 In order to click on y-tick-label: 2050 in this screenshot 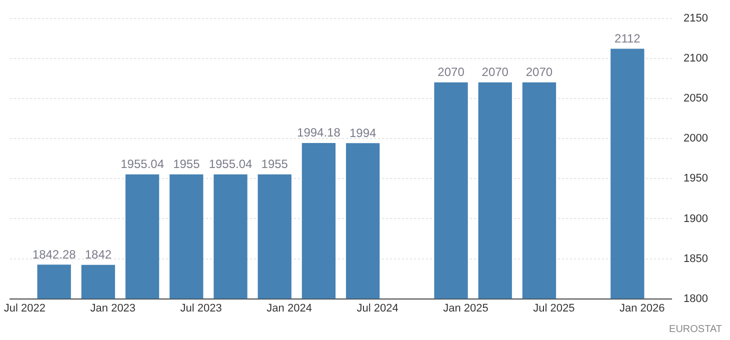, I will do `click(696, 98)`.